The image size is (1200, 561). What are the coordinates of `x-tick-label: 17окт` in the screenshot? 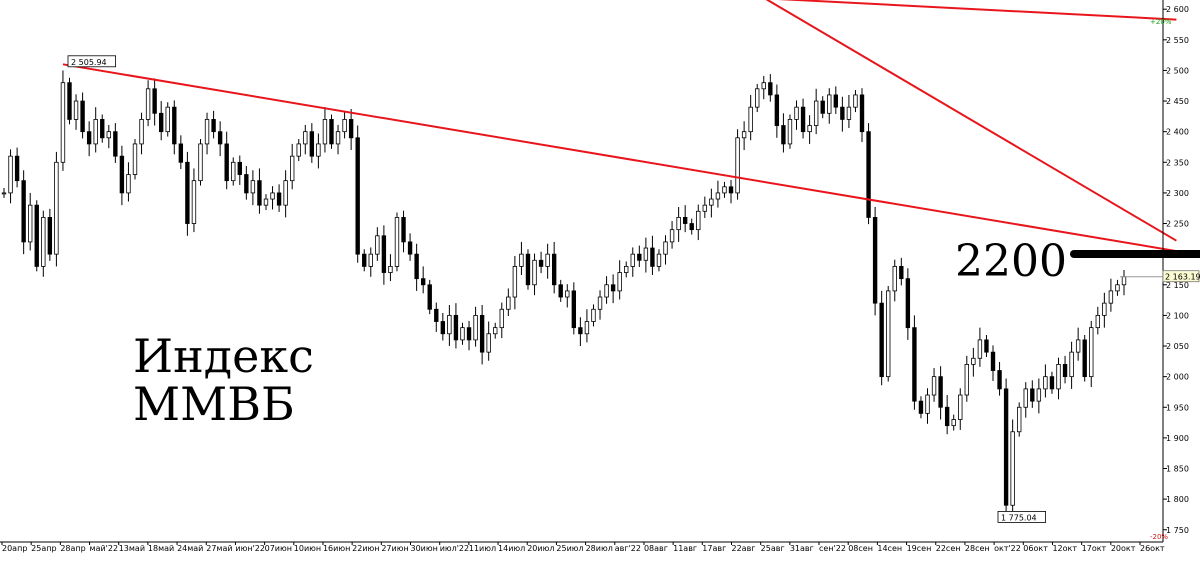 It's located at (1094, 548).